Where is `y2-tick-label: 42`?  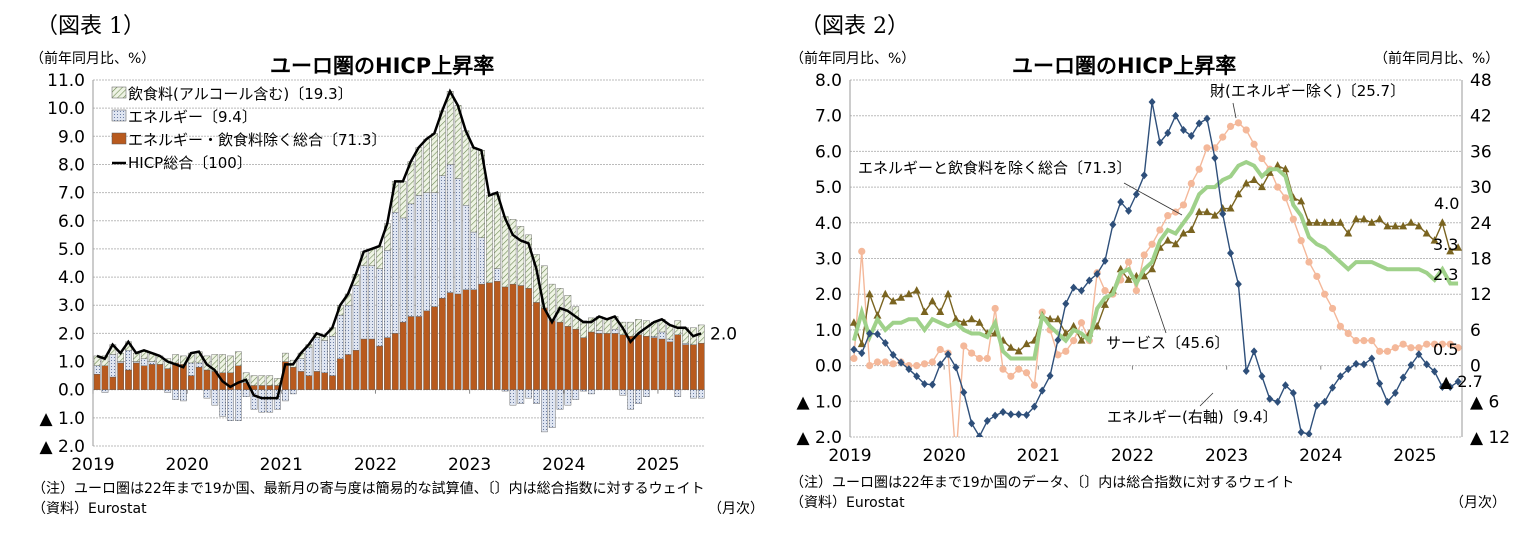 y2-tick-label: 42 is located at coordinates (1481, 117).